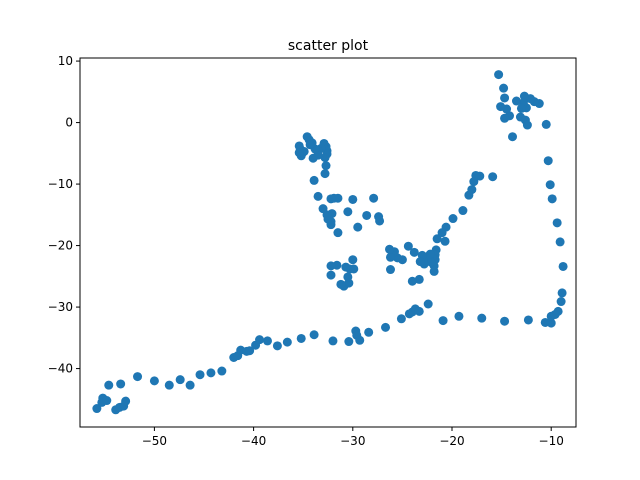 The height and width of the screenshot is (480, 640). I want to click on y-tick-label: 0, so click(69, 123).